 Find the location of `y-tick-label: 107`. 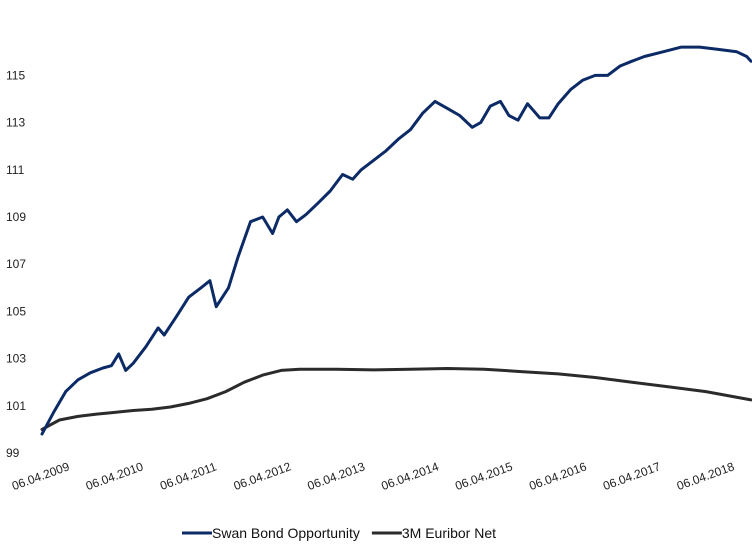

y-tick-label: 107 is located at coordinates (16, 264).